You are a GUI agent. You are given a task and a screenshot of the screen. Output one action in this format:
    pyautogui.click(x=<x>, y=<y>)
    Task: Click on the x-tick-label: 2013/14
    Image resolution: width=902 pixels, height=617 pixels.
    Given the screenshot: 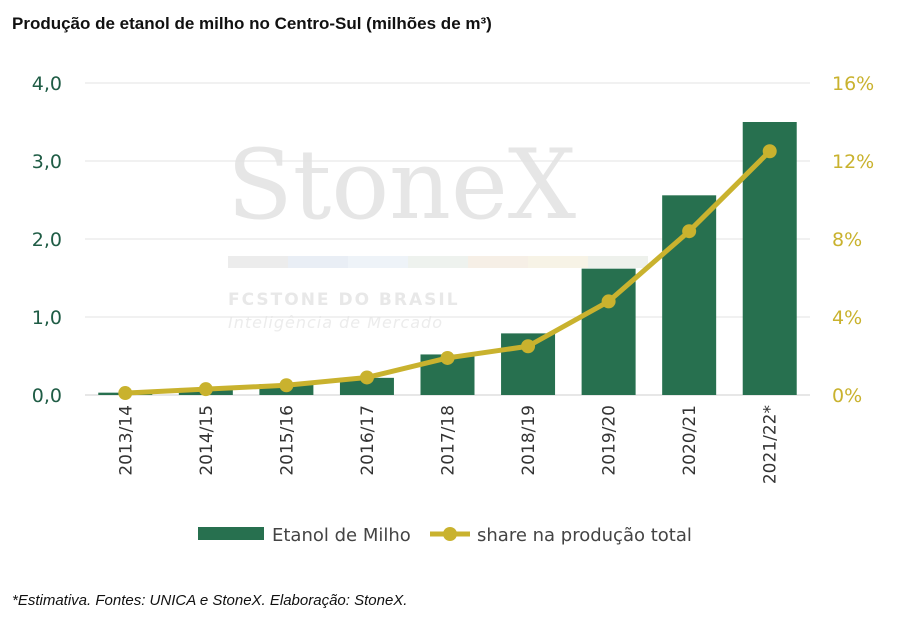 What is the action you would take?
    pyautogui.click(x=126, y=440)
    